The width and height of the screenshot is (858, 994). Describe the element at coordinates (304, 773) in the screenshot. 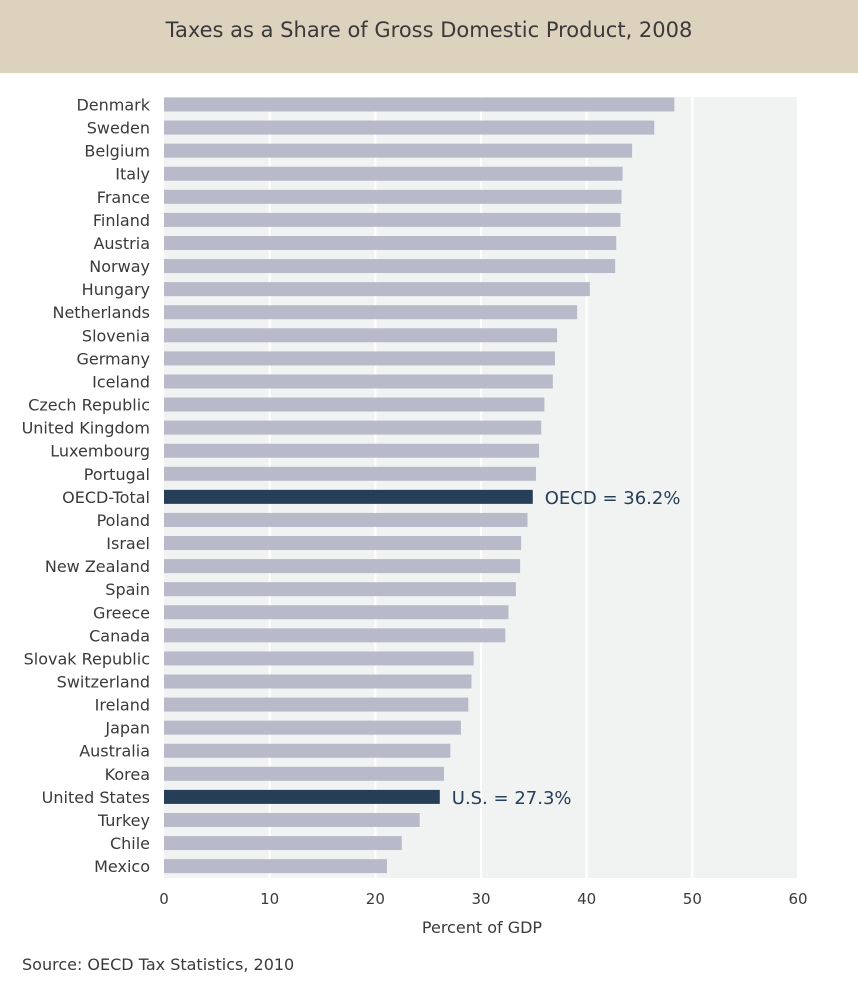

I see `bar-korea` at that location.